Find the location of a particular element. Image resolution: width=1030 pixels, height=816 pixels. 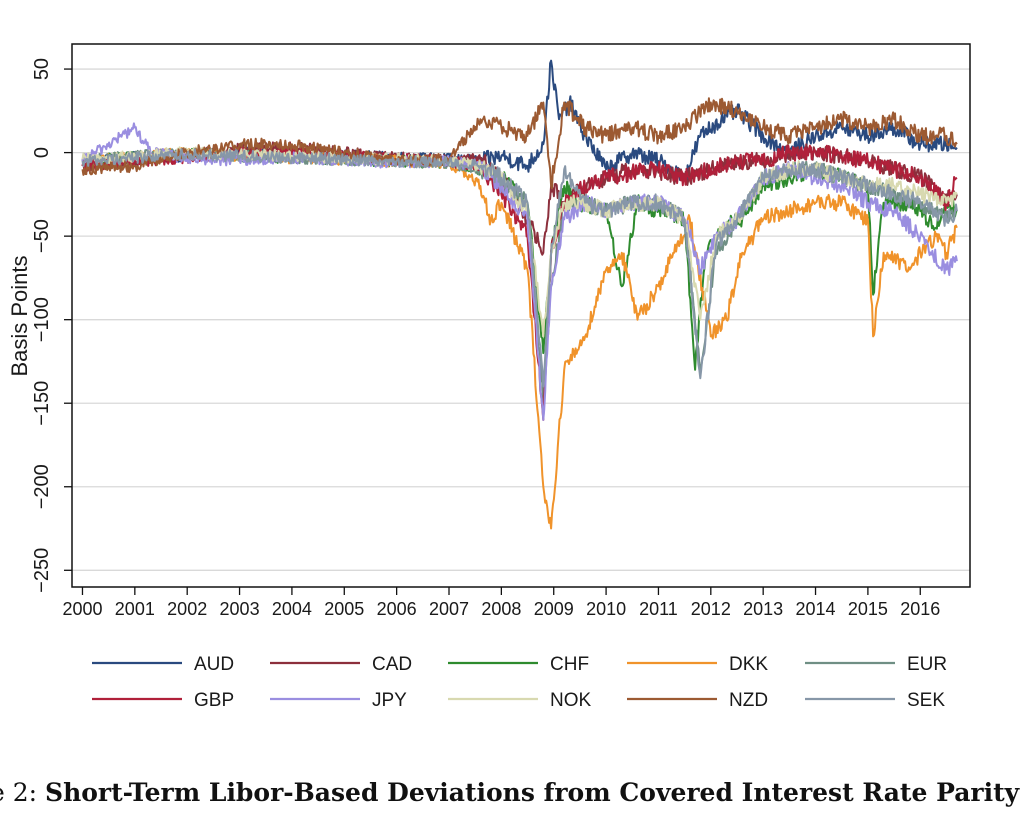

x-tick-label: 2010 is located at coordinates (606, 609).